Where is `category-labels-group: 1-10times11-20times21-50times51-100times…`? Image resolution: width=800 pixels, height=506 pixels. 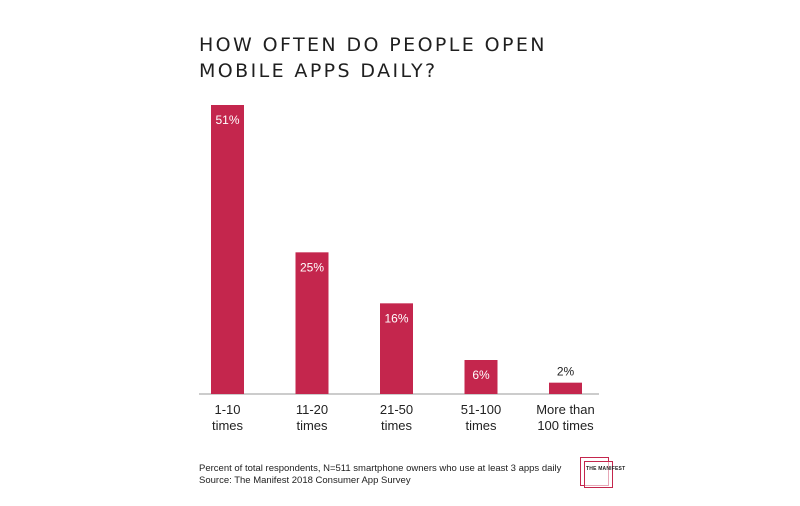
category-labels-group: 1-10times11-20times21-50times51-100times… is located at coordinates (403, 417).